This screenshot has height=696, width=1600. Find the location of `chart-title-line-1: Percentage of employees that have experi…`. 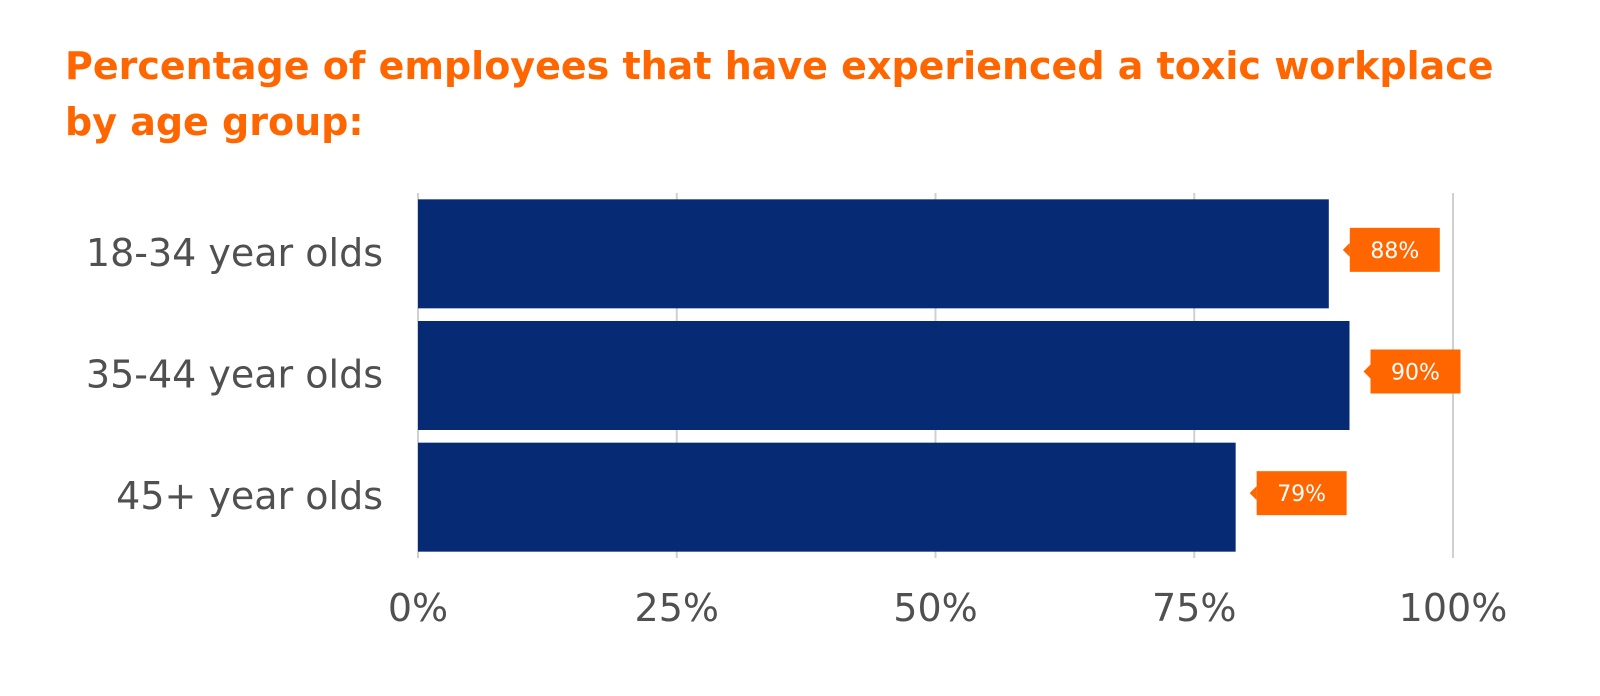

chart-title-line-1: Percentage of employees that have experi… is located at coordinates (779, 66).